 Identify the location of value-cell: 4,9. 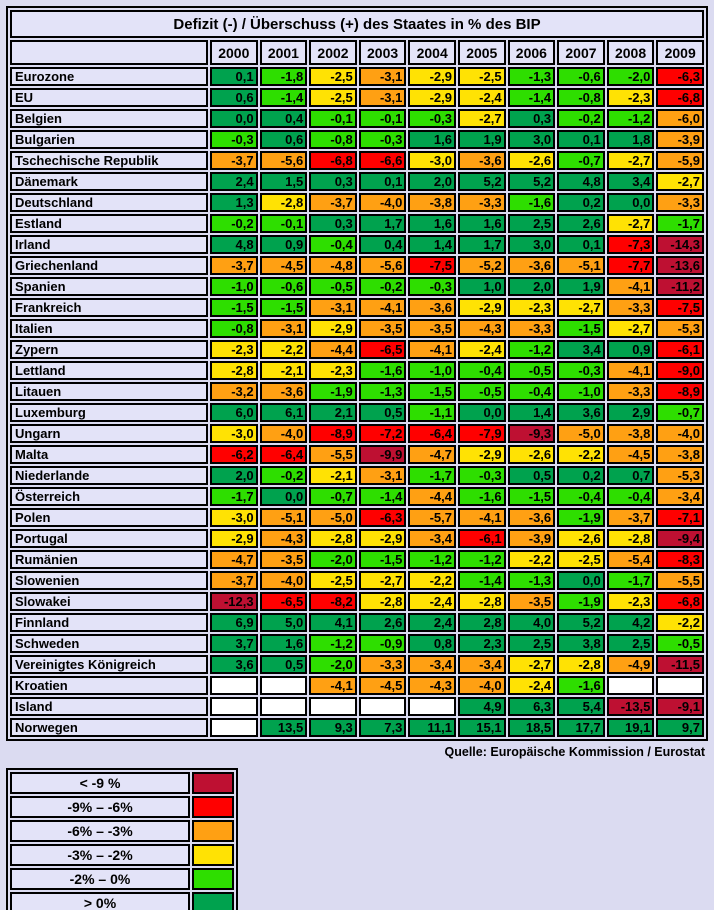
(481, 706).